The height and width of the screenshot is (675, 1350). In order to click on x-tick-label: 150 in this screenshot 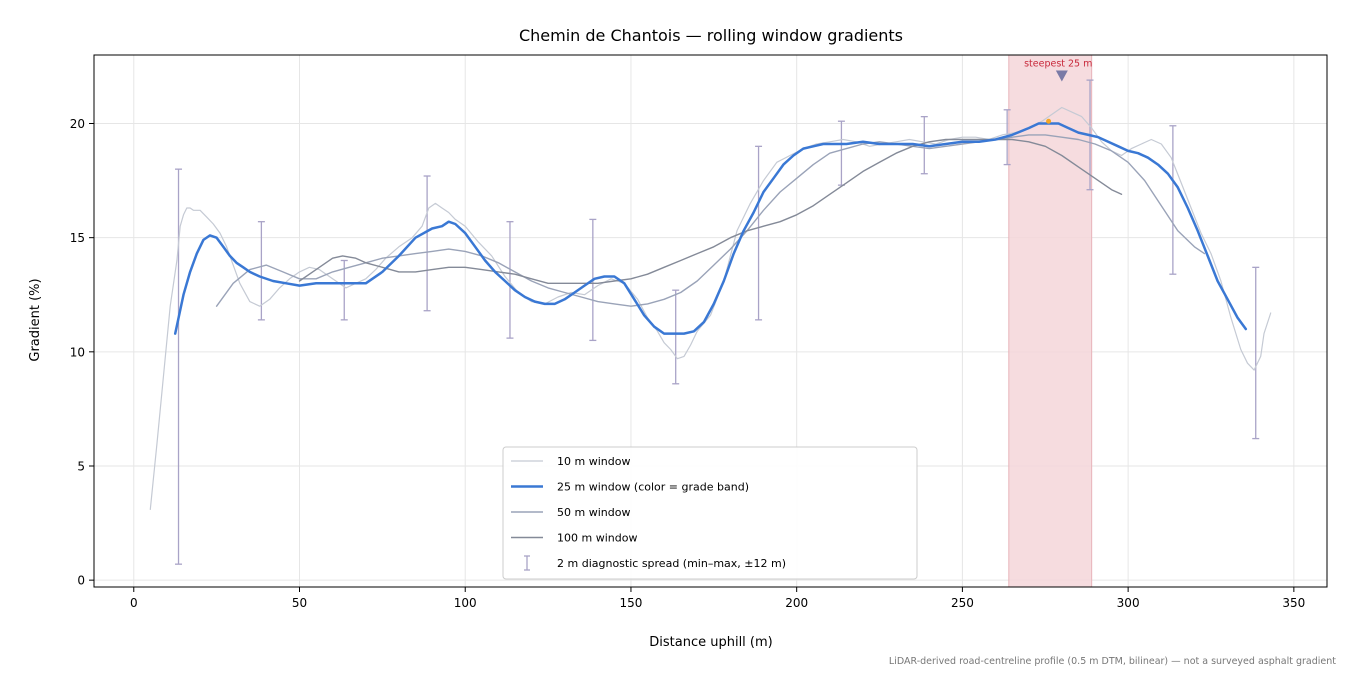, I will do `click(630, 603)`.